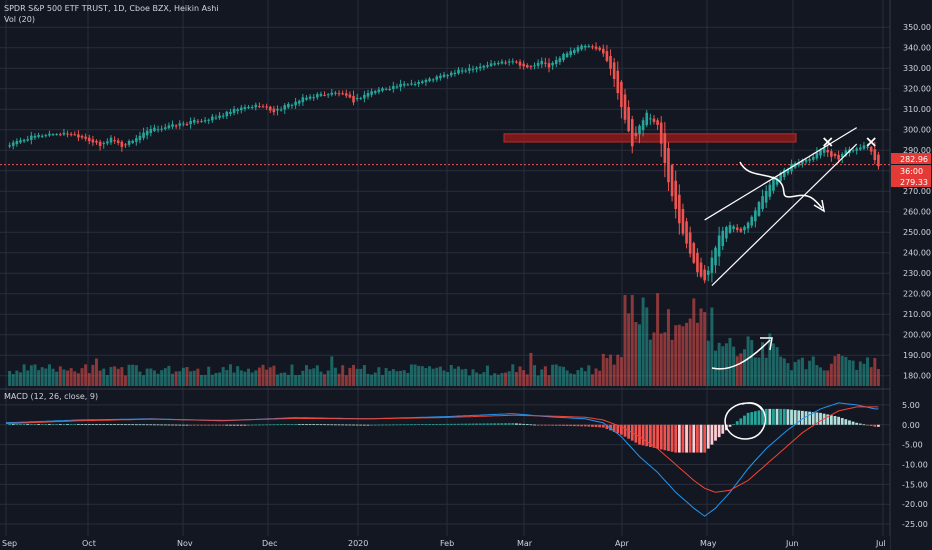 The width and height of the screenshot is (932, 550). What do you see at coordinates (650, 138) in the screenshot?
I see `resistance-zone` at bounding box center [650, 138].